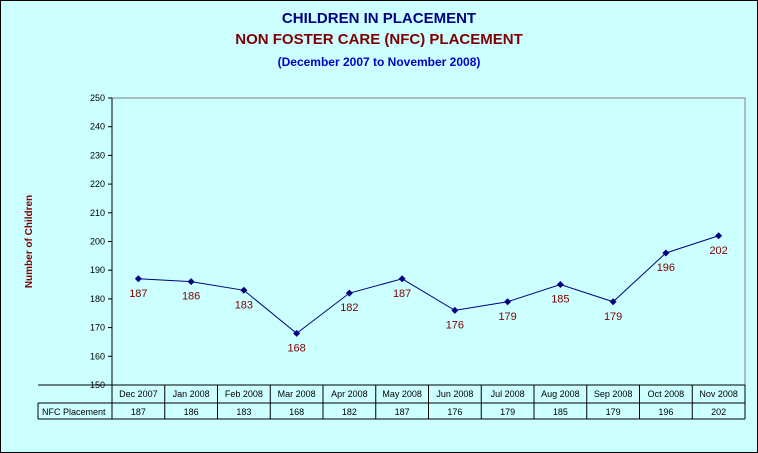 The image size is (758, 453). I want to click on y-tick-label: 230, so click(97, 155).